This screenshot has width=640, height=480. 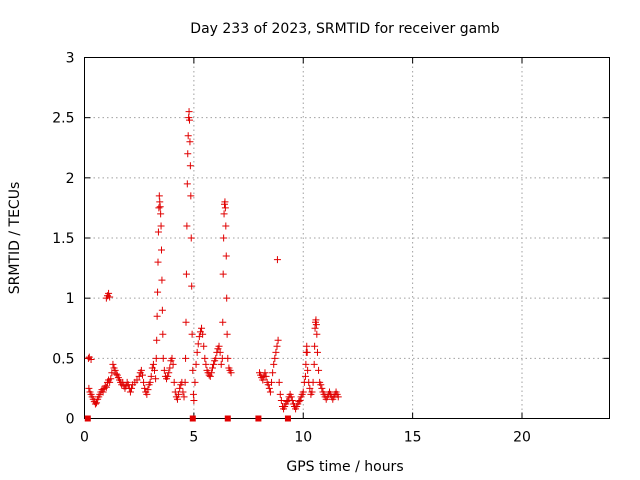 I want to click on y-tick-label: 0, so click(x=70, y=420).